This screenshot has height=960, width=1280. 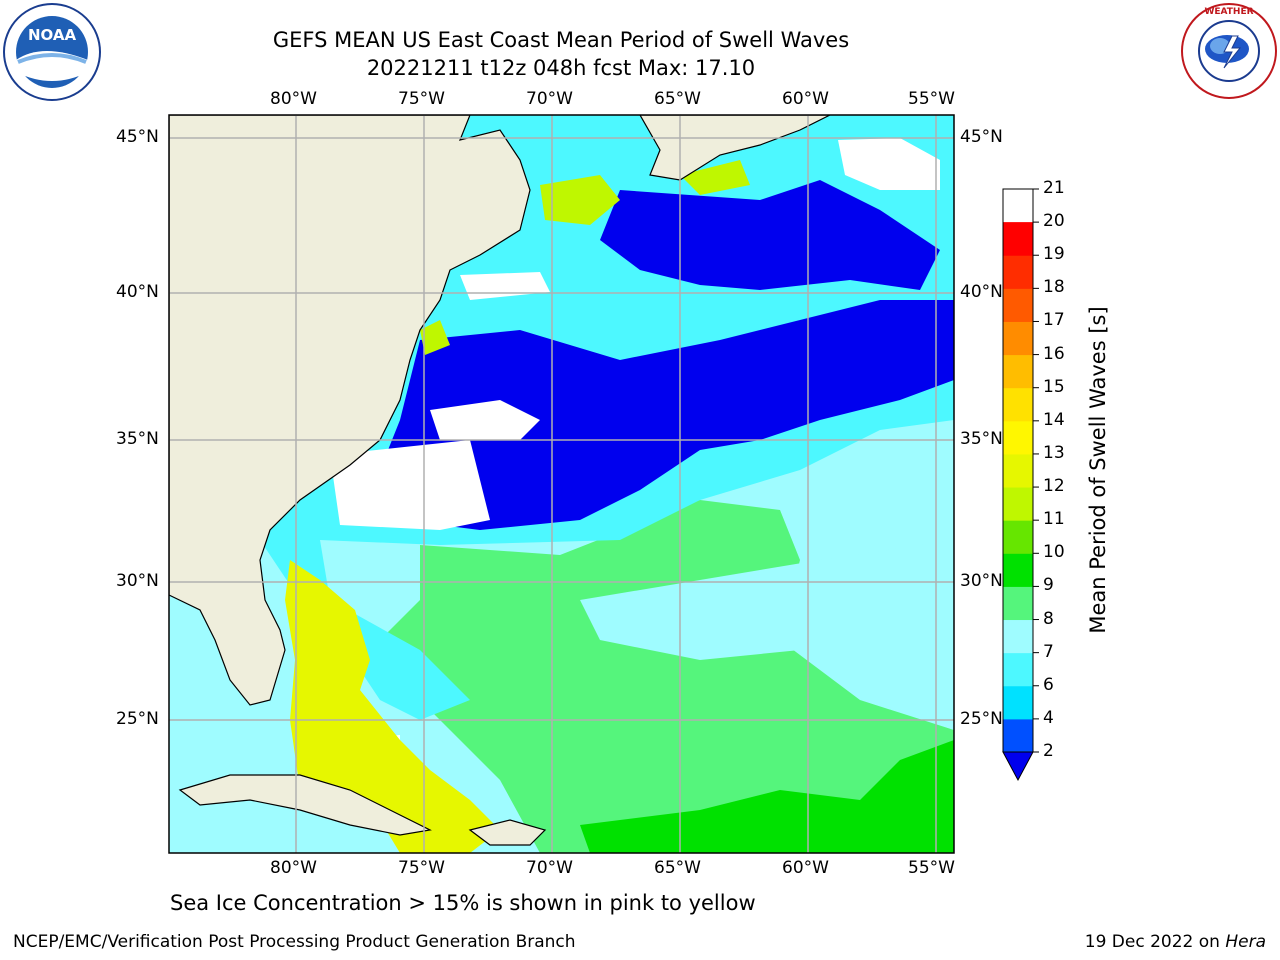 What do you see at coordinates (767, 635) in the screenshot?
I see `pale-cyan-zone` at bounding box center [767, 635].